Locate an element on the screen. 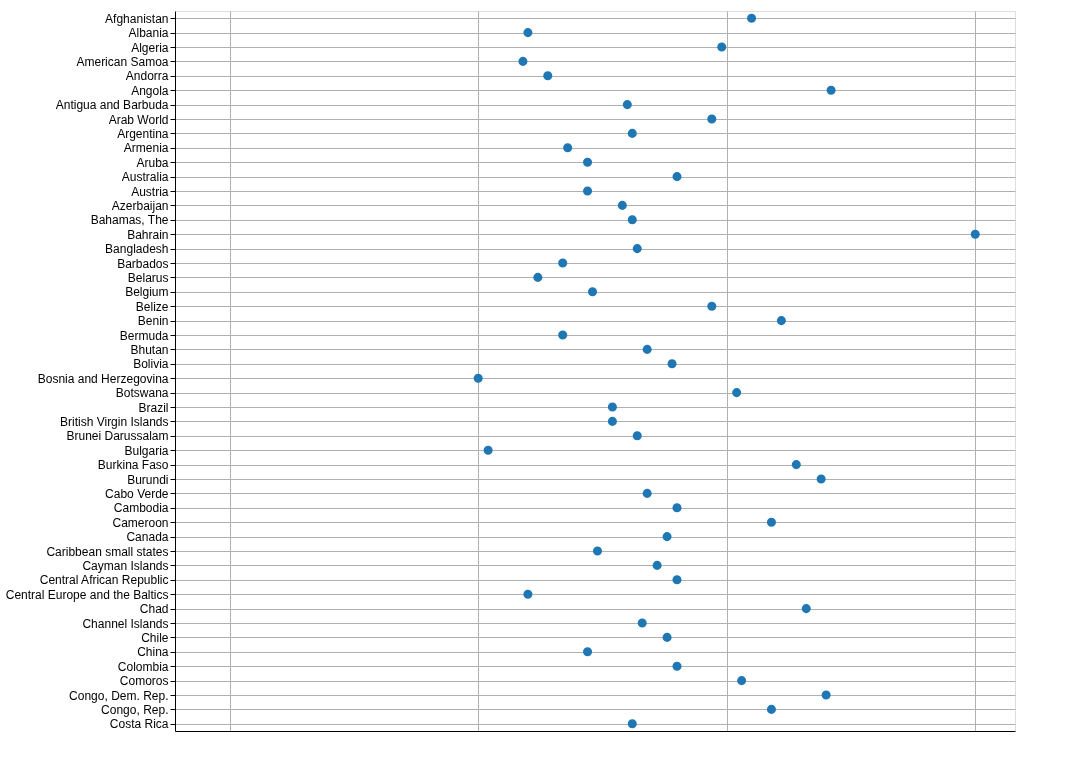 This screenshot has width=1090, height=765. y-tick-label: Cayman Islands is located at coordinates (125, 565).